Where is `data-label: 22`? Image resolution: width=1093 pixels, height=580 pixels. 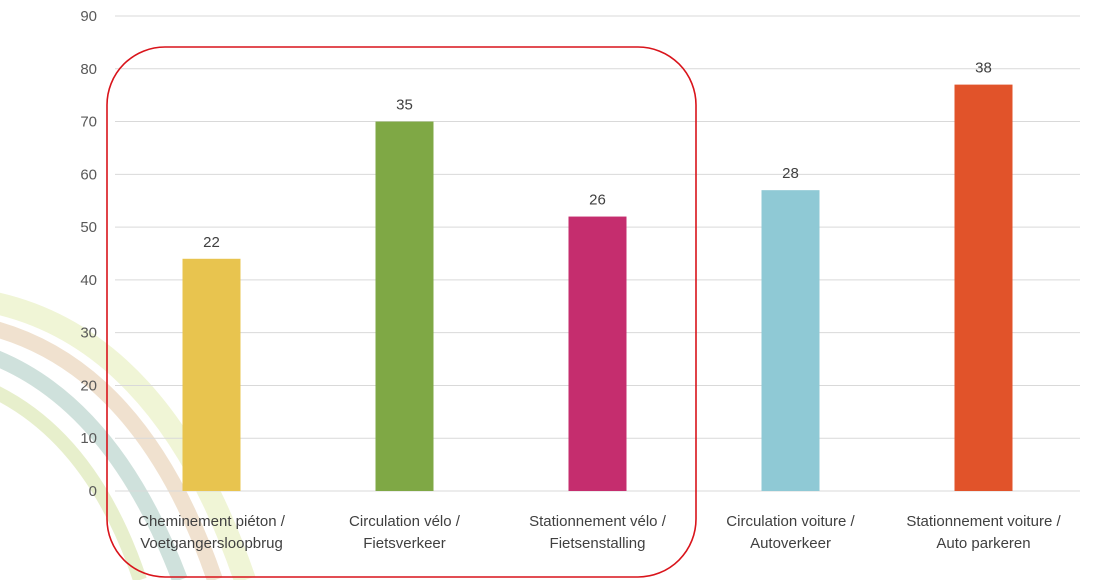 data-label: 22 is located at coordinates (211, 242).